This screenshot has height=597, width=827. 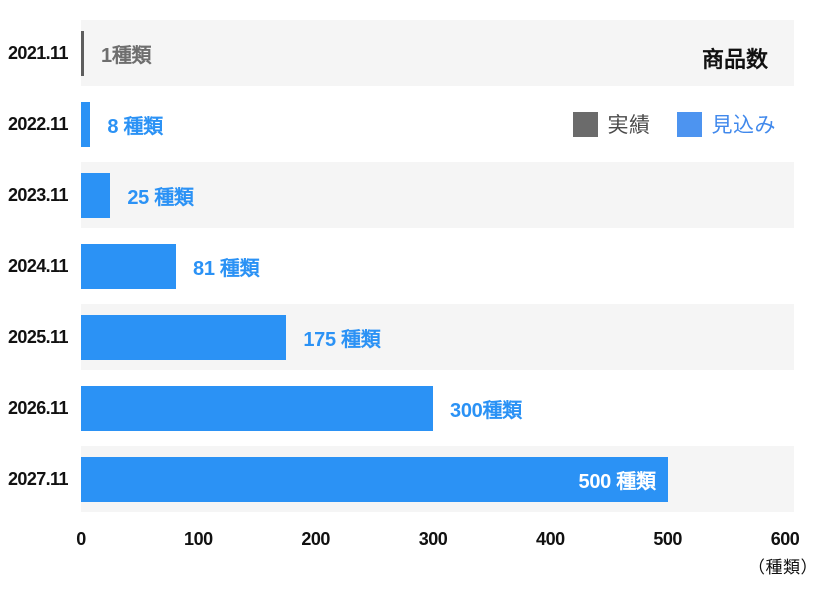 I want to click on chart-row: 2023.11 25 種類, so click(x=397, y=195).